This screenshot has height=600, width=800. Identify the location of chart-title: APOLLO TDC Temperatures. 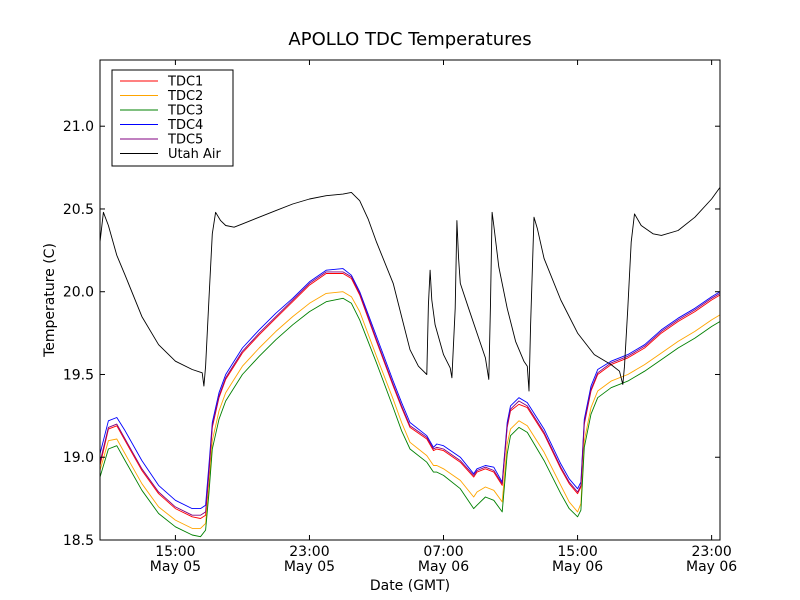
(409, 39).